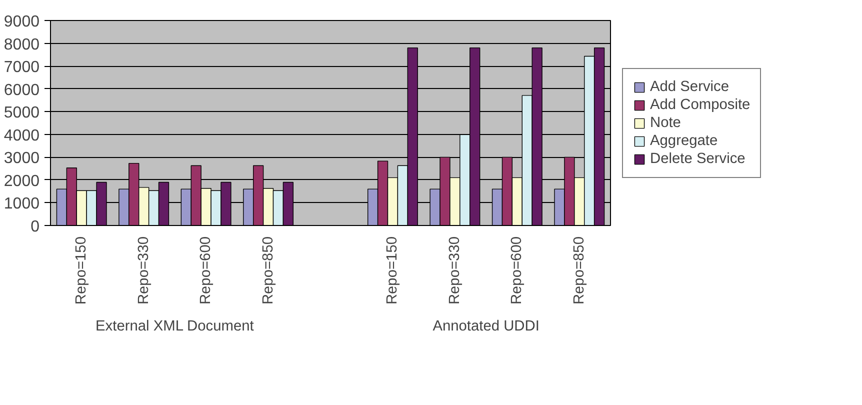 This screenshot has width=862, height=405. What do you see at coordinates (684, 140) in the screenshot?
I see `legend-label: Aggregate` at bounding box center [684, 140].